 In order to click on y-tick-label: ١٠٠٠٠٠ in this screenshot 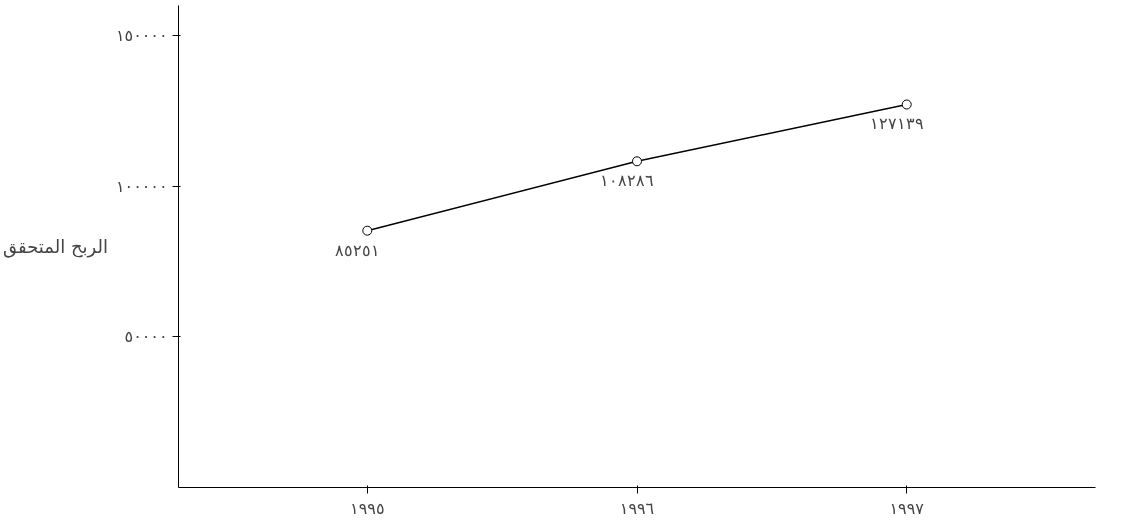, I will do `click(141, 186)`.